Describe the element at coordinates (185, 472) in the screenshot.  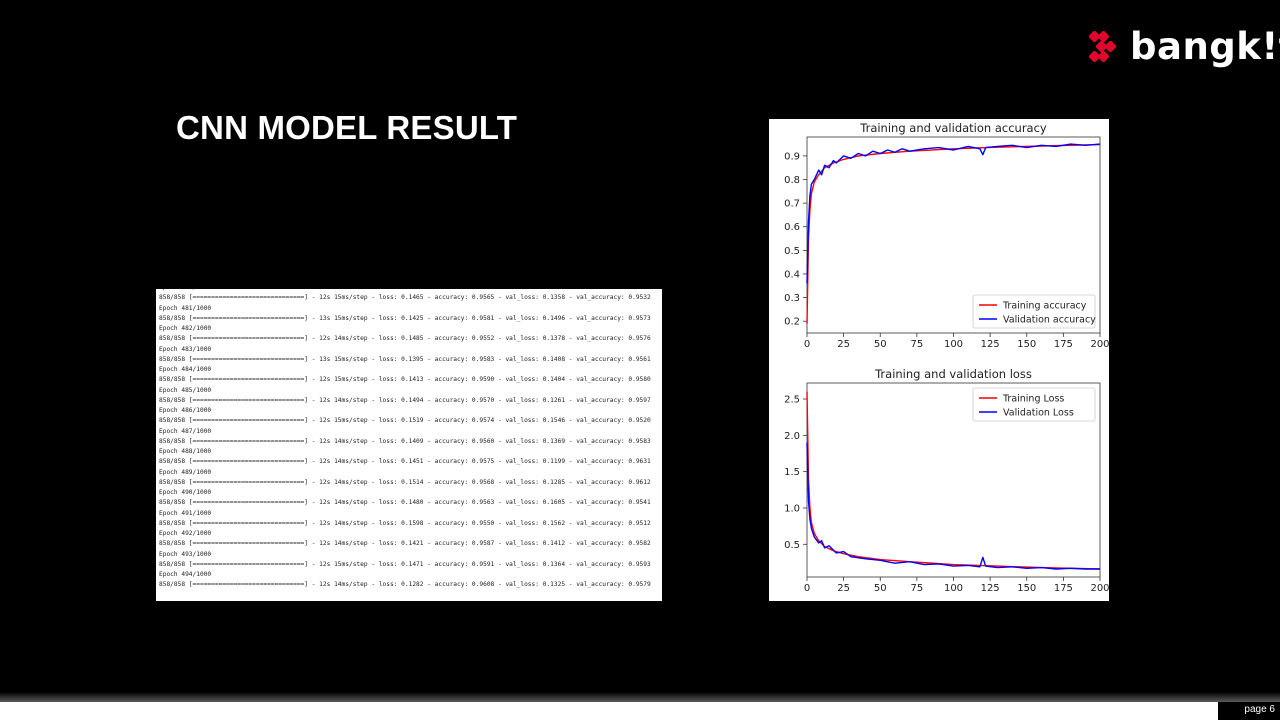
I see `log-line: Epoch 489/1000` at that location.